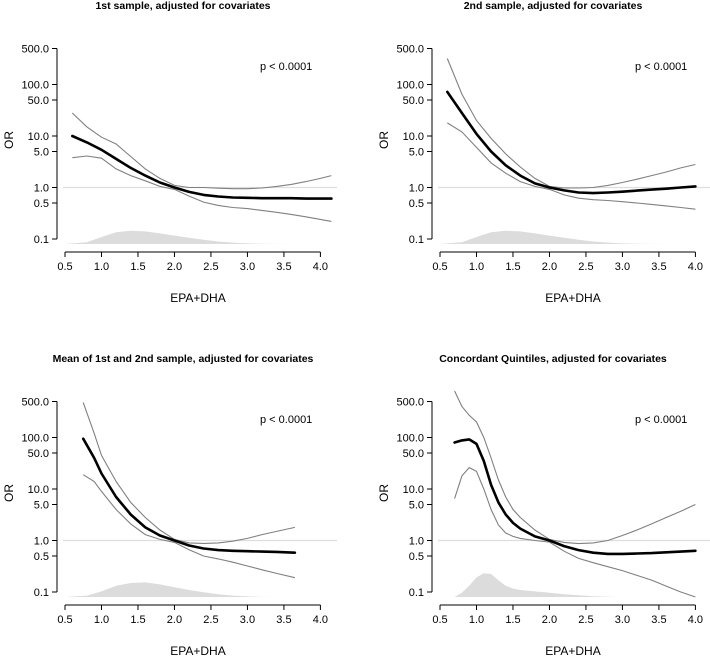 The image size is (710, 660). What do you see at coordinates (553, 6) in the screenshot?
I see `panel-title: 2nd sample, adjusted for covariates` at bounding box center [553, 6].